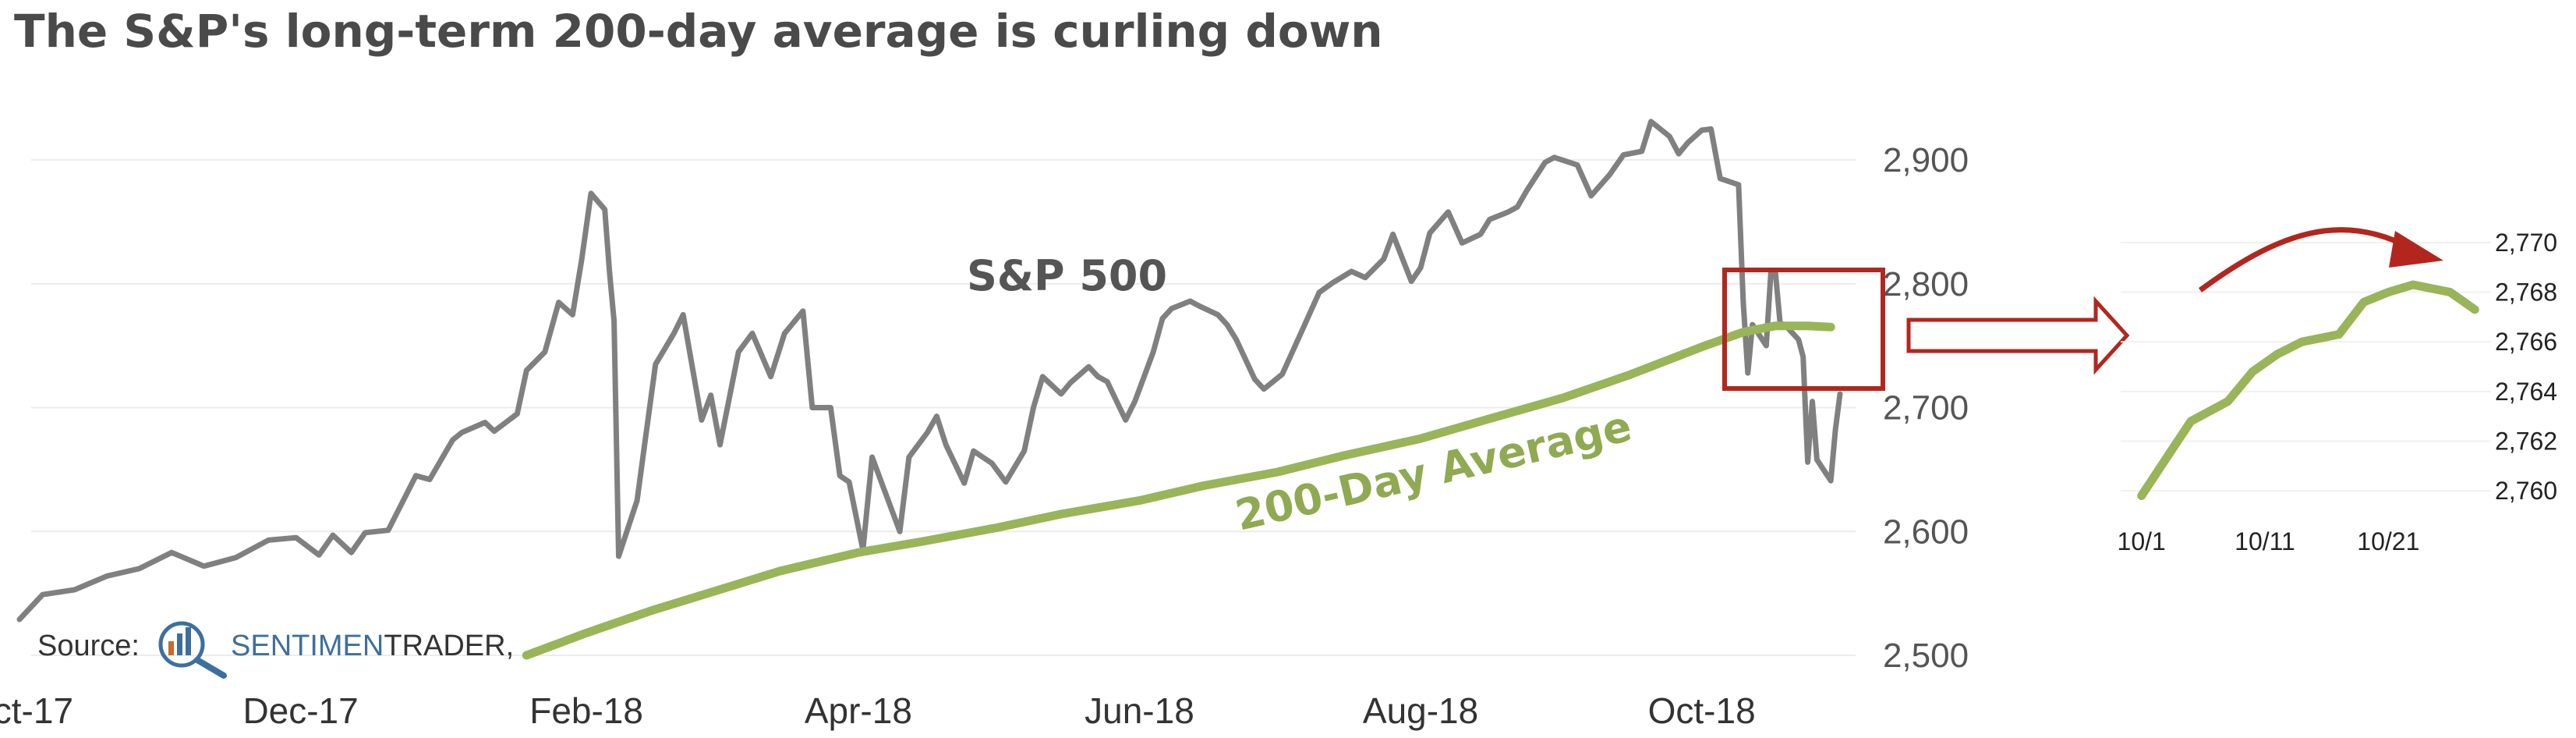  Describe the element at coordinates (510, 646) in the screenshot. I see `brand-suffix: ,` at that location.